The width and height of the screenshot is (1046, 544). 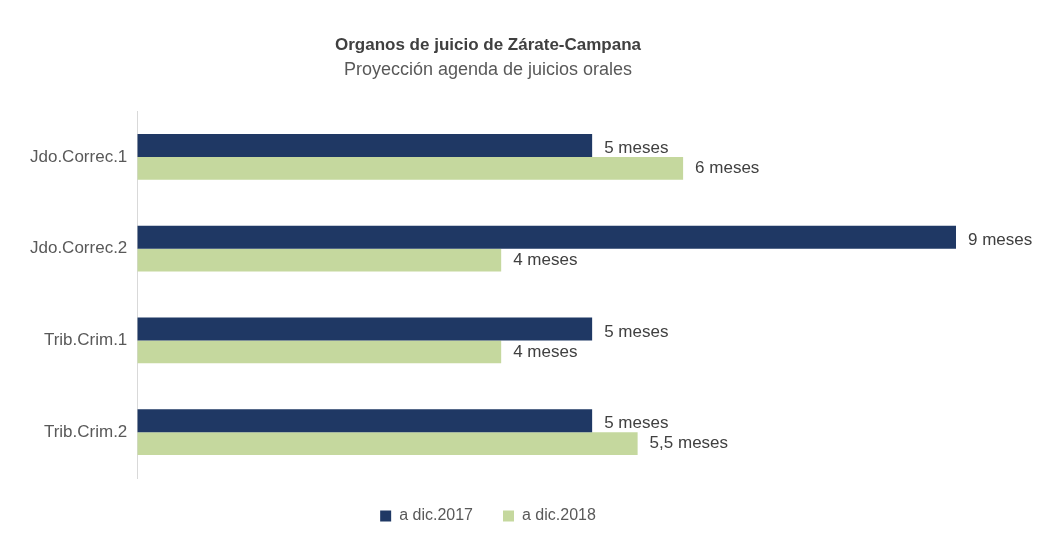 What do you see at coordinates (78, 156) in the screenshot?
I see `y-tick-label: Jdo.Correc.1` at bounding box center [78, 156].